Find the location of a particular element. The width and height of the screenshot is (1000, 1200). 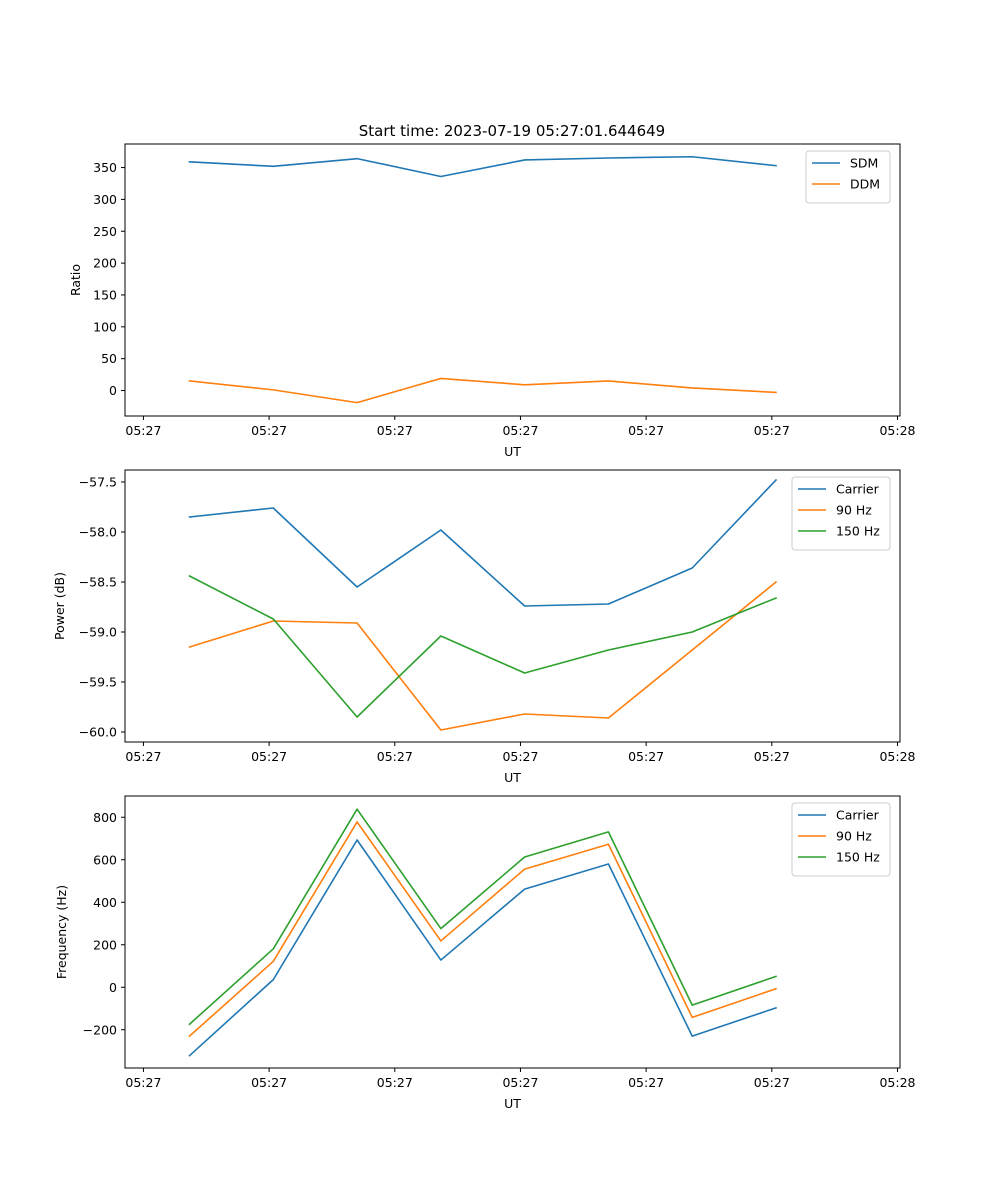

y-tick-label: 350 is located at coordinates (105, 167).